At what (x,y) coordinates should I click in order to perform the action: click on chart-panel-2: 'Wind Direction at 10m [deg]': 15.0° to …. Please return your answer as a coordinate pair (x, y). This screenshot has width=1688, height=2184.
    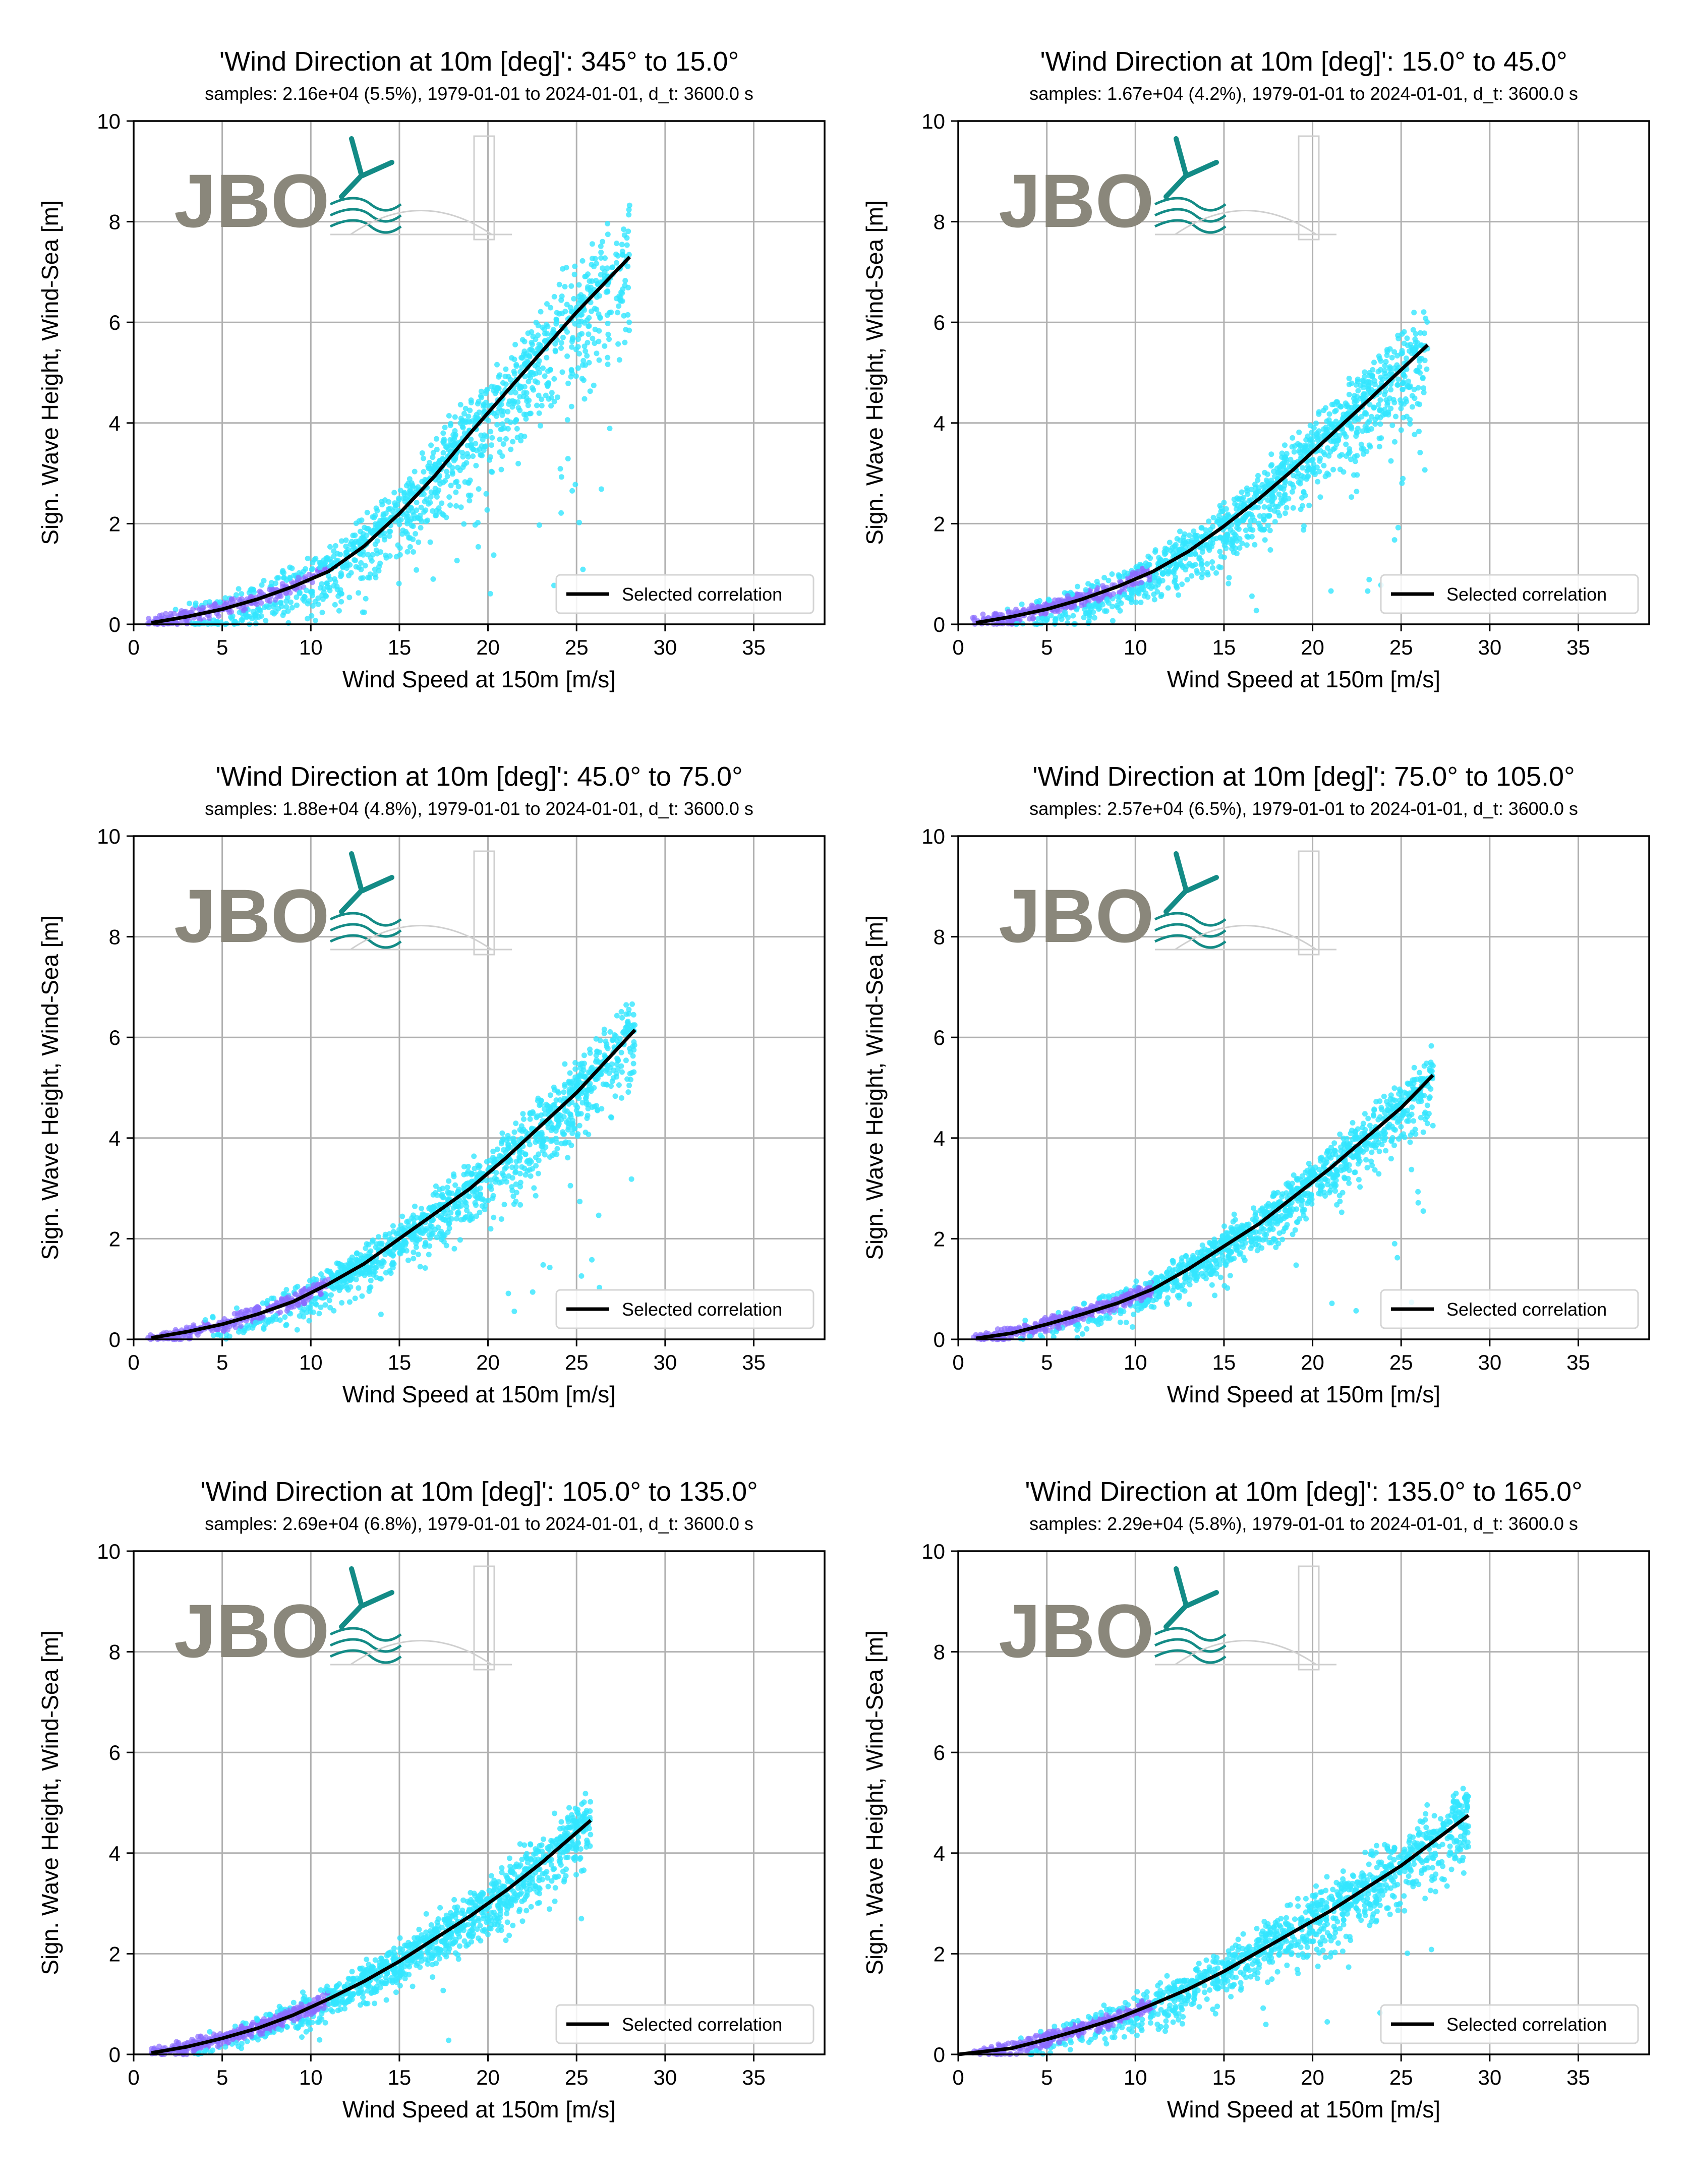
    Looking at the image, I should click on (1256, 369).